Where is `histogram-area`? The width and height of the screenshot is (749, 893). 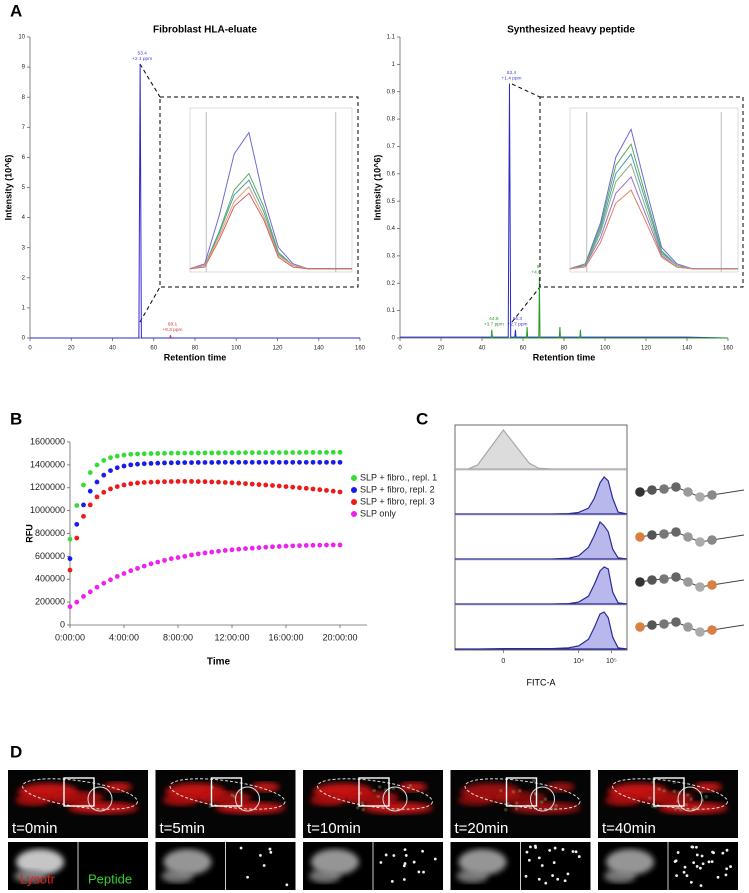
histogram-area is located at coordinates (541, 585).